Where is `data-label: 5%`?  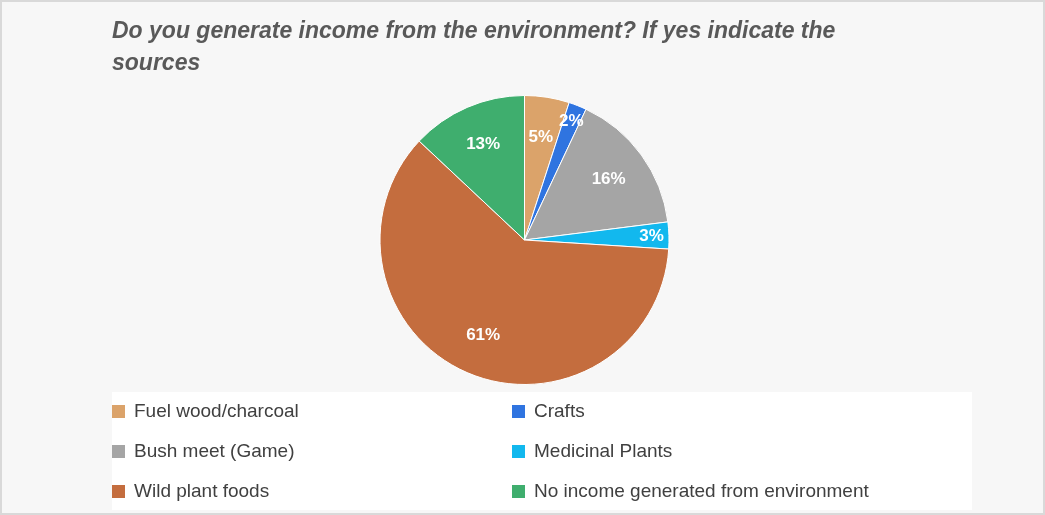 data-label: 5% is located at coordinates (541, 136).